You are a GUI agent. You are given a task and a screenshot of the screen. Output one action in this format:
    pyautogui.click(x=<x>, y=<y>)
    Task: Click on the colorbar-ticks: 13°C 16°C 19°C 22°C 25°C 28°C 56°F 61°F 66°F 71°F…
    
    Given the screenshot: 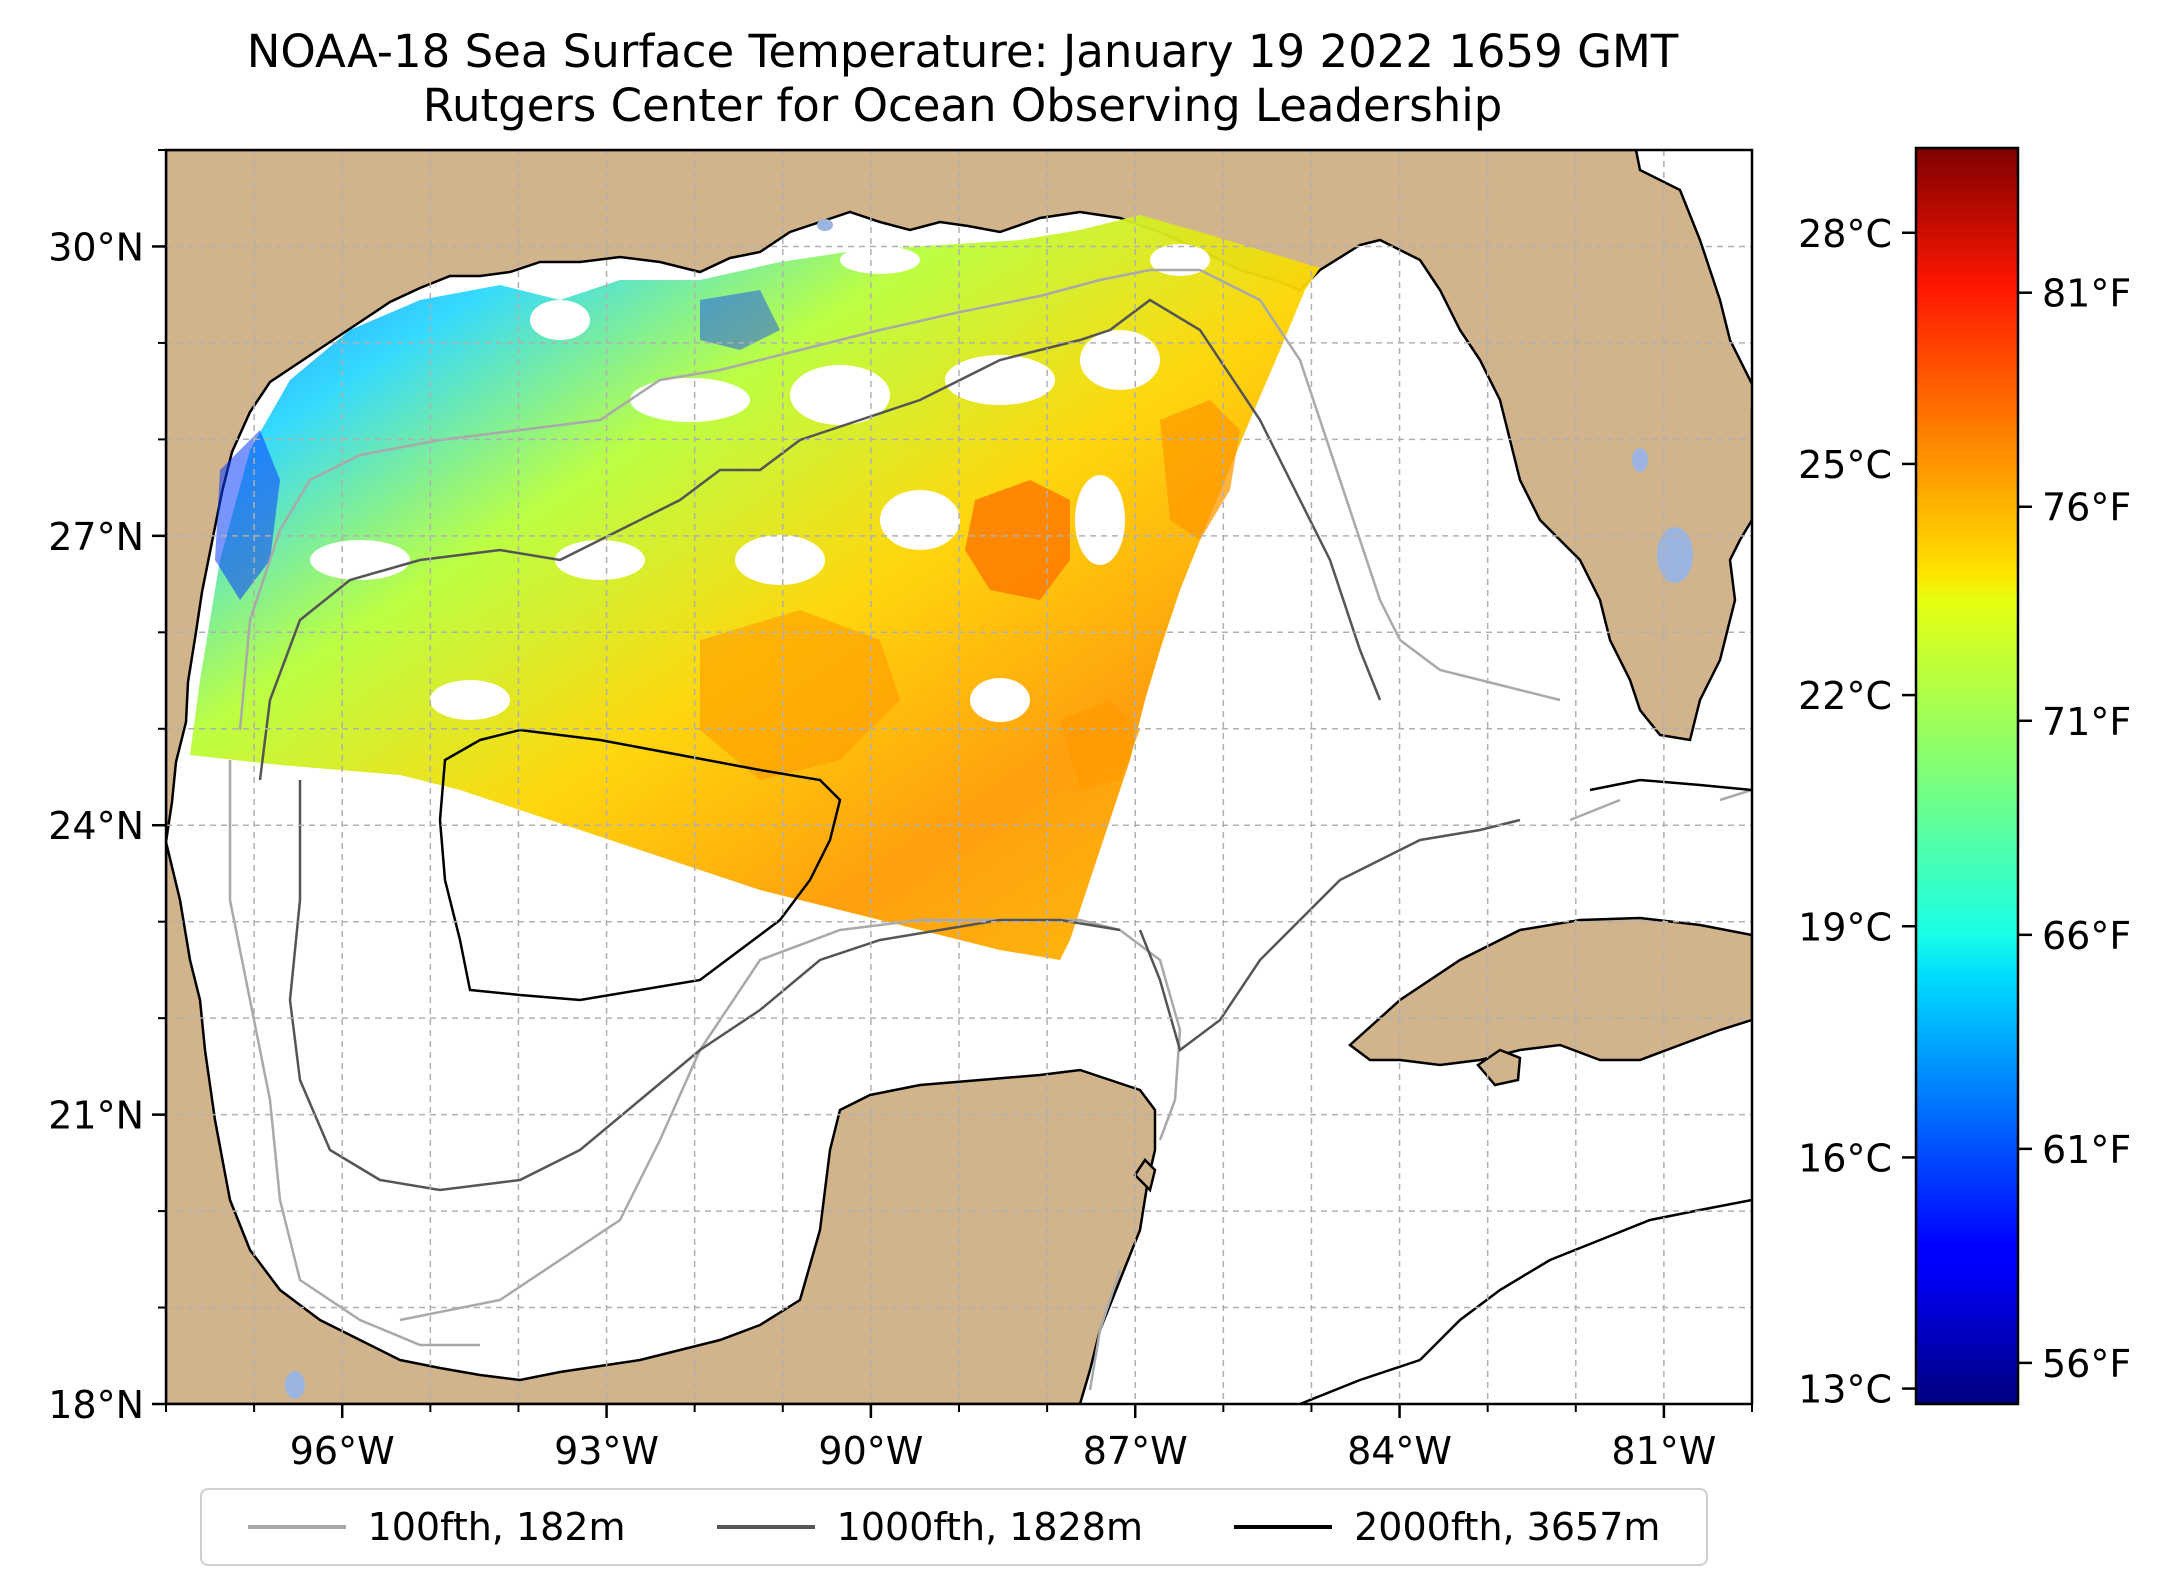 What is the action you would take?
    pyautogui.click(x=1964, y=812)
    